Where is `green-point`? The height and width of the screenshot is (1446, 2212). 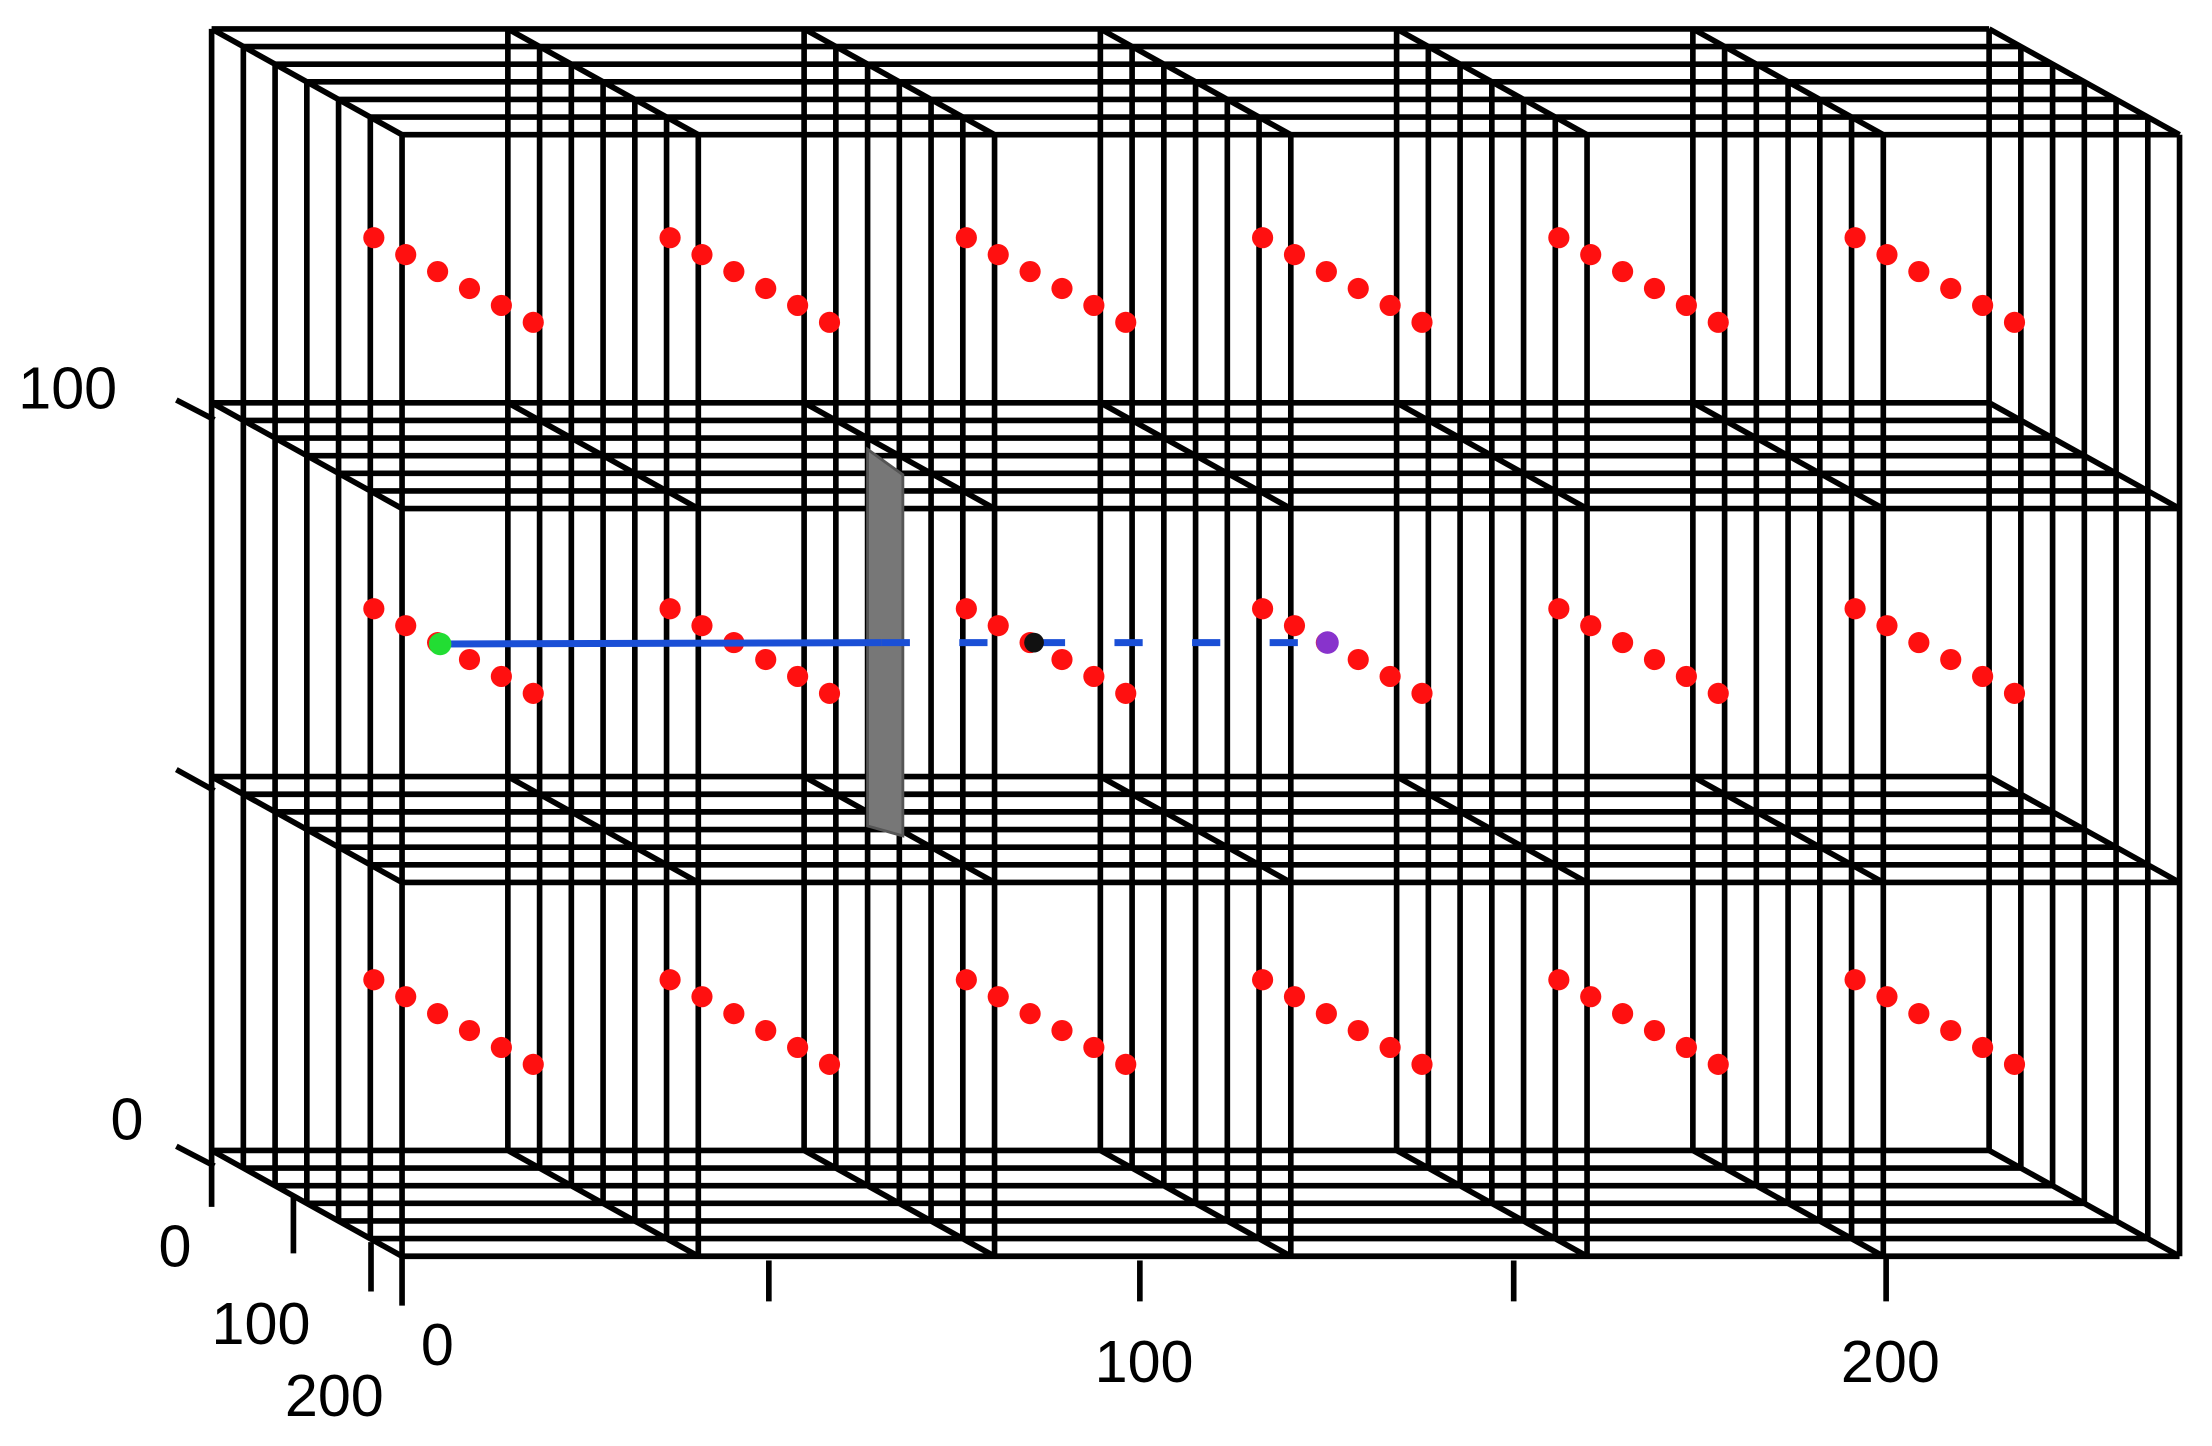 green-point is located at coordinates (440, 644).